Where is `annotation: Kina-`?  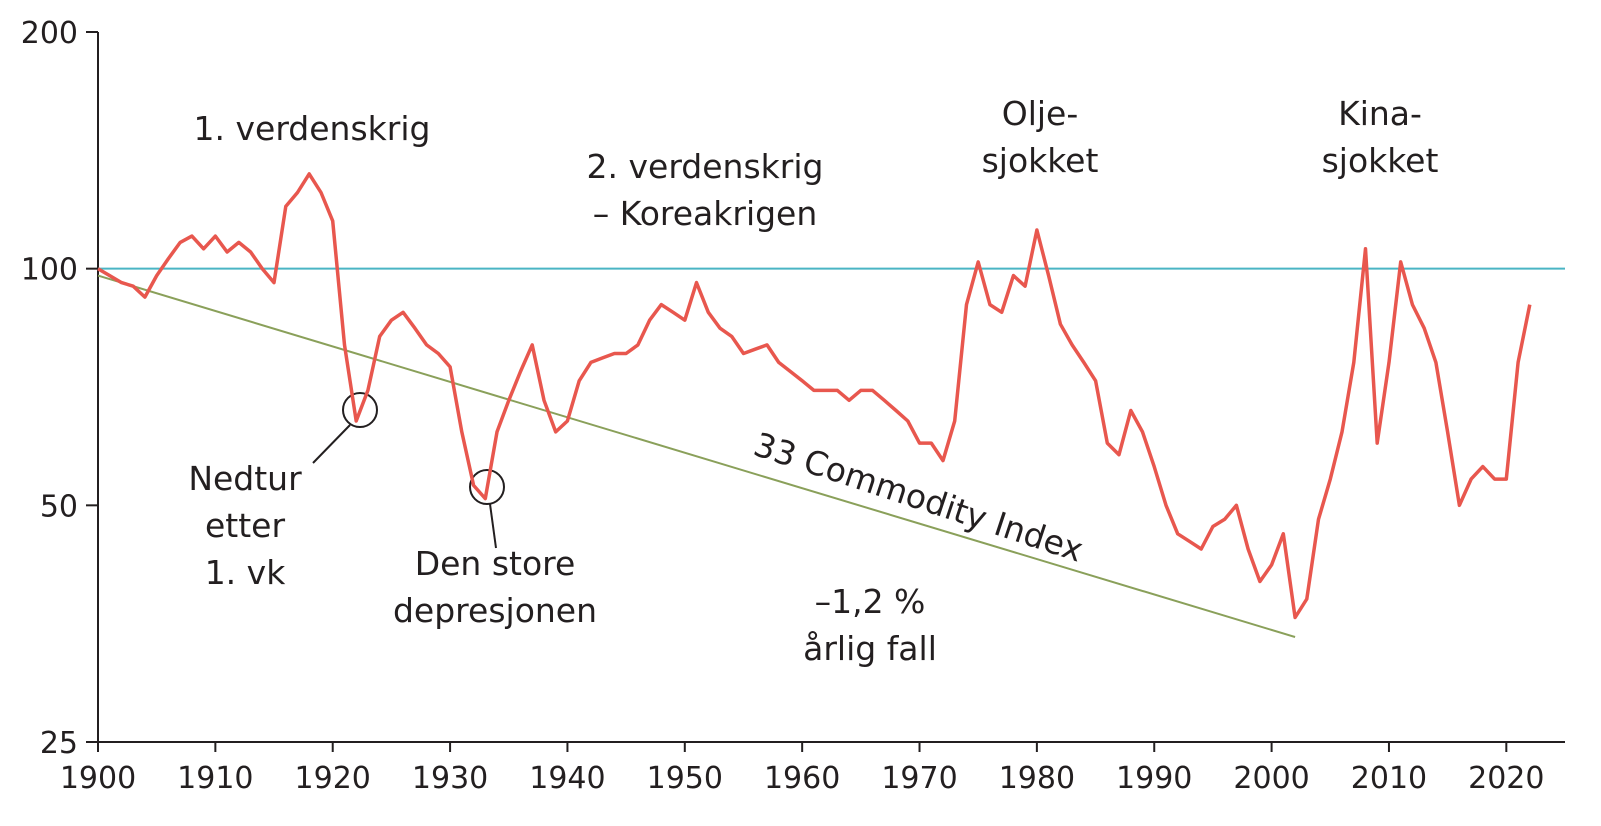
annotation: Kina- is located at coordinates (1380, 113).